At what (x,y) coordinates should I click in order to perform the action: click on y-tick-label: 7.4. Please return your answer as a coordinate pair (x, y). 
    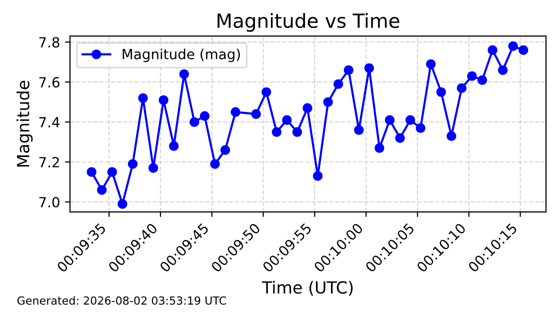
    Looking at the image, I should click on (49, 122).